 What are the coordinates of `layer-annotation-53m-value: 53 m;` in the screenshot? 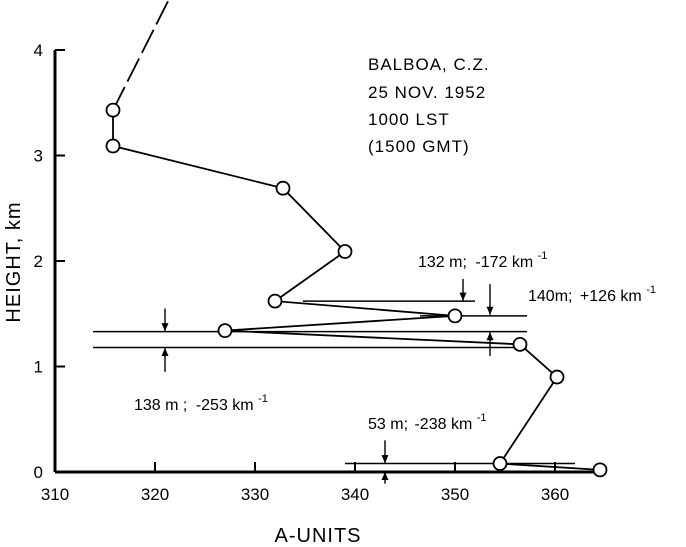 It's located at (388, 424).